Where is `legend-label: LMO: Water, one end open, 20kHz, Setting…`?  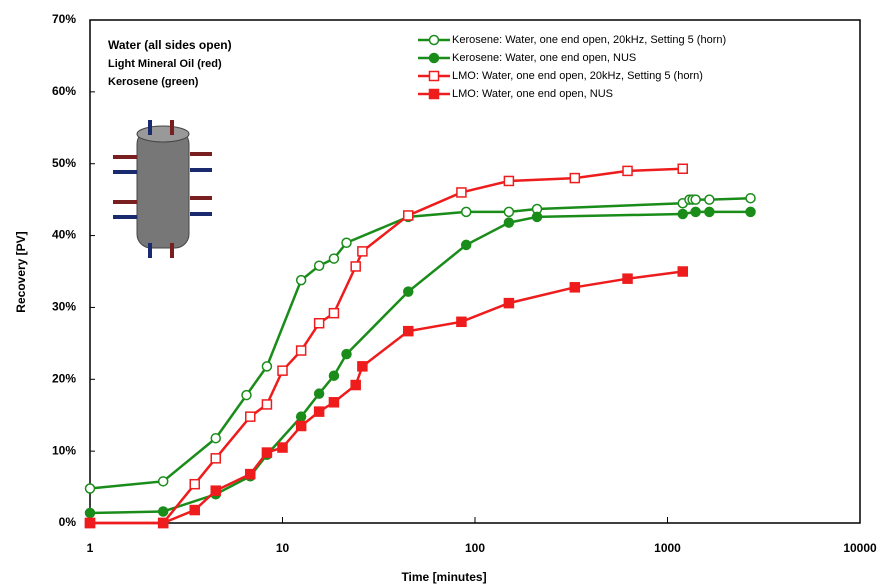 legend-label: LMO: Water, one end open, 20kHz, Setting… is located at coordinates (577, 76).